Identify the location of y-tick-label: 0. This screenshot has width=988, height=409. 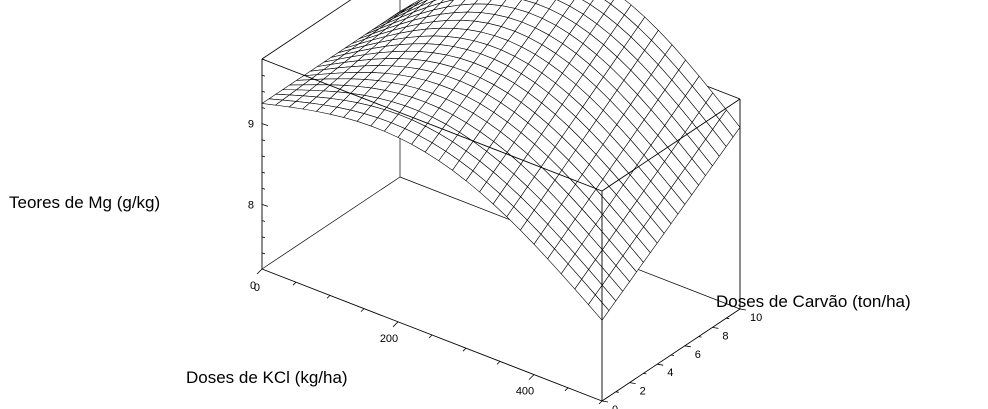
(615, 406).